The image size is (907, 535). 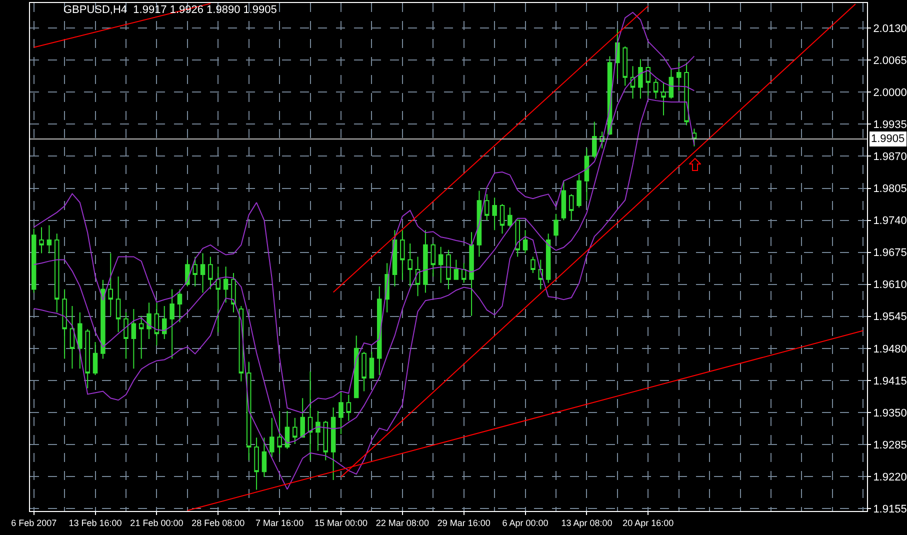 What do you see at coordinates (525, 523) in the screenshot?
I see `x-tick-label: 6 Apr 00:00` at bounding box center [525, 523].